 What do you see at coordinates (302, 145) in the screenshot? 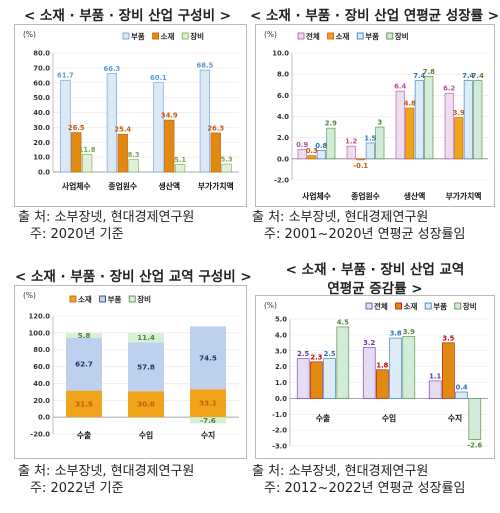
I see `data-label: 0.9` at bounding box center [302, 145].